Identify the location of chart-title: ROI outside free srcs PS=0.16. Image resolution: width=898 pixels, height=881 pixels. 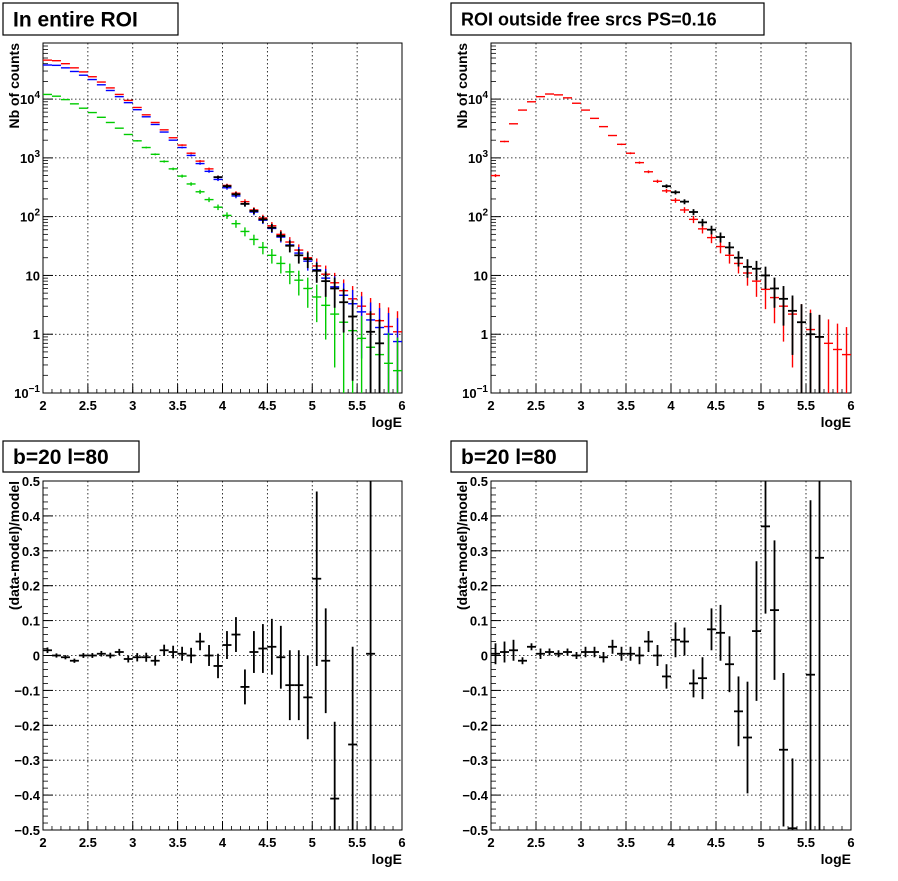
(589, 19).